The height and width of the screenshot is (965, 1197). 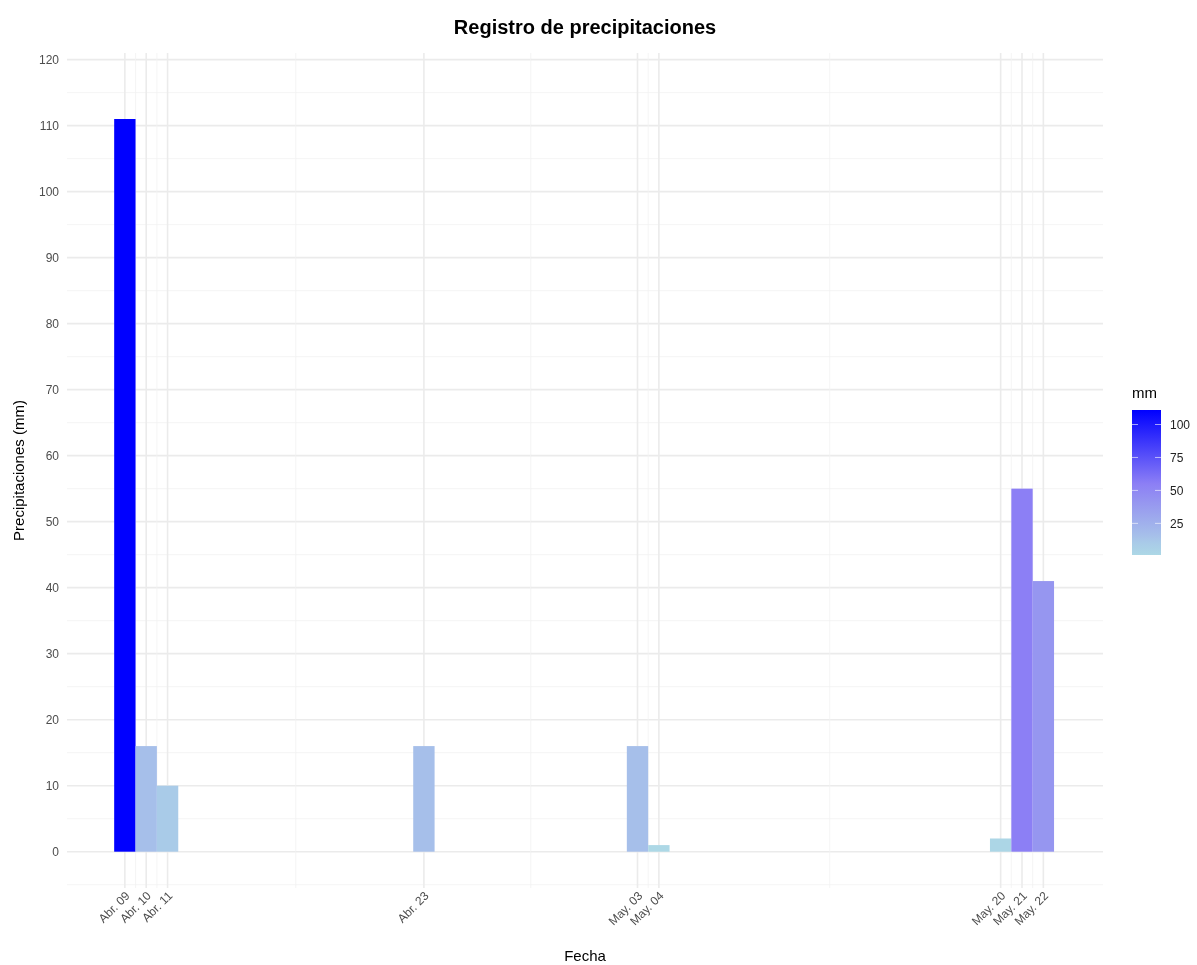 I want to click on y-tick-label: 70, so click(x=52, y=389).